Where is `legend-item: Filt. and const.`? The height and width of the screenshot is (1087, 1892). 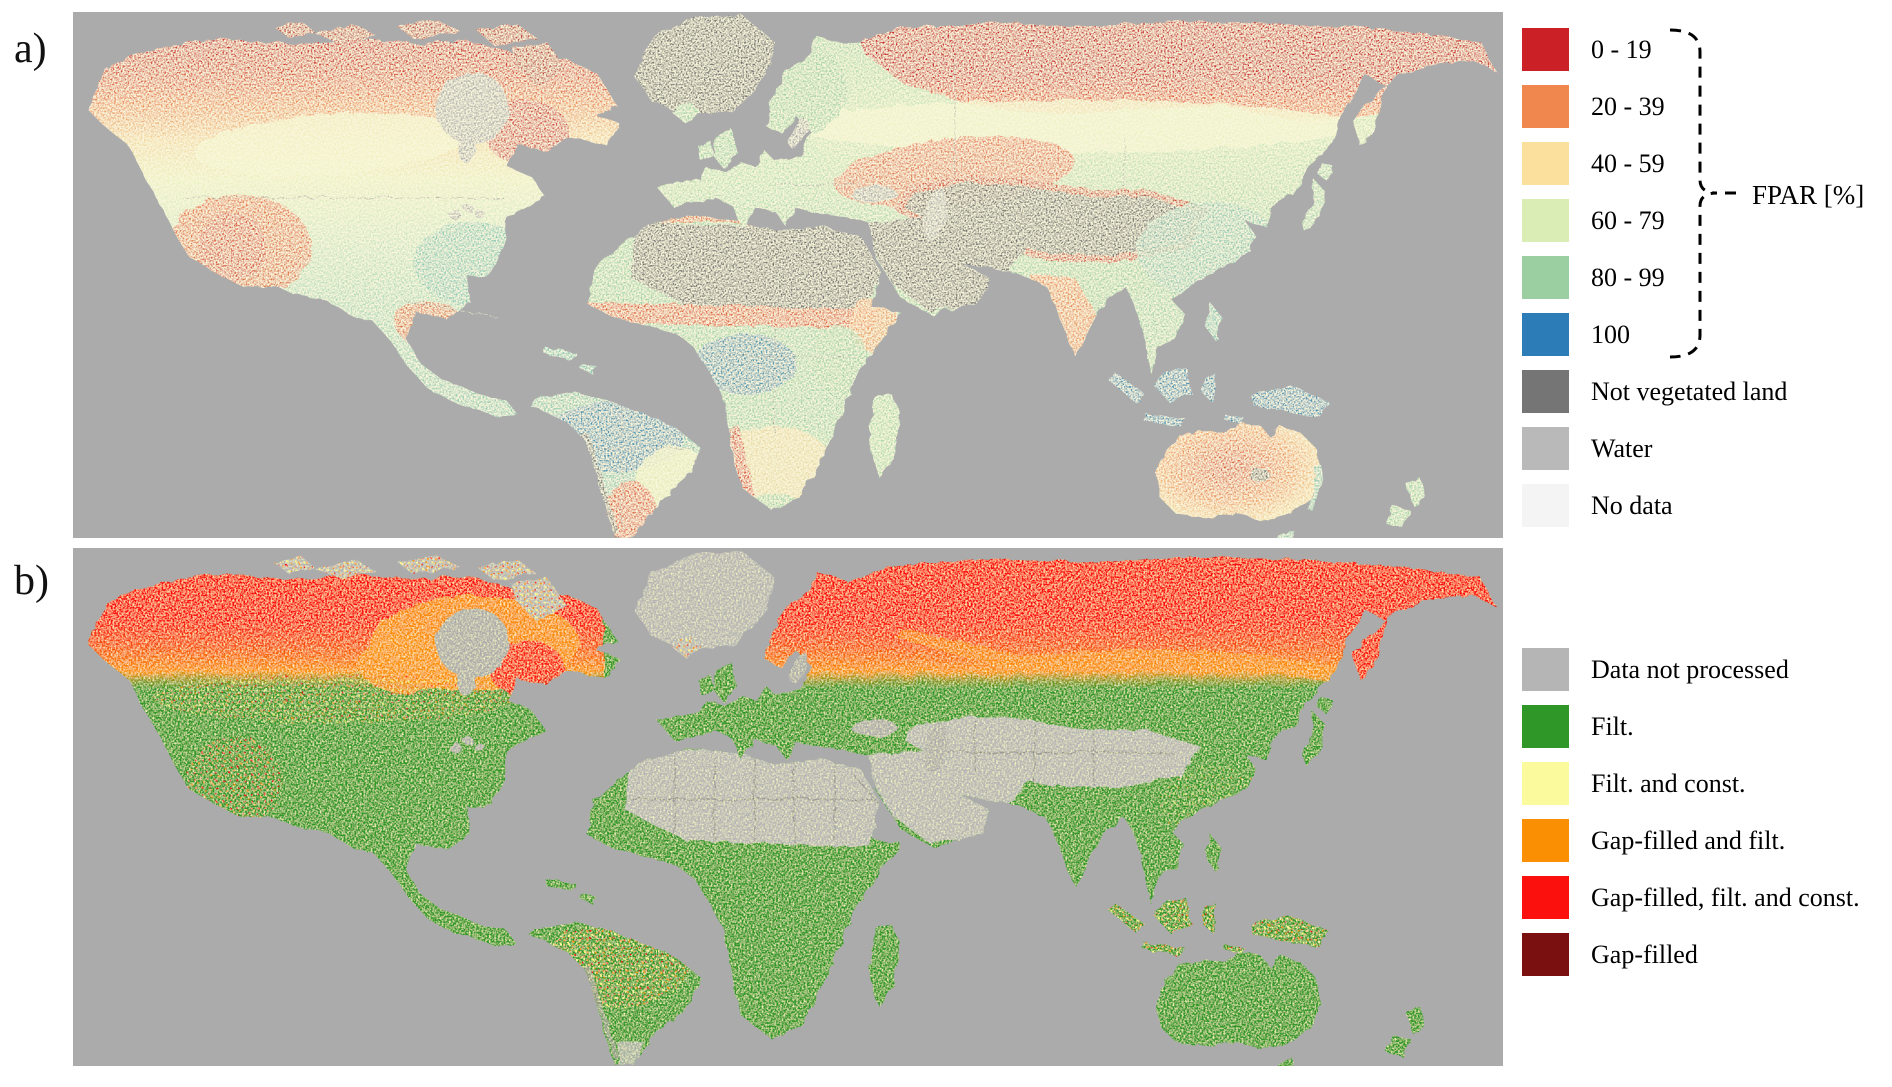
legend-item: Filt. and const. is located at coordinates (1691, 783).